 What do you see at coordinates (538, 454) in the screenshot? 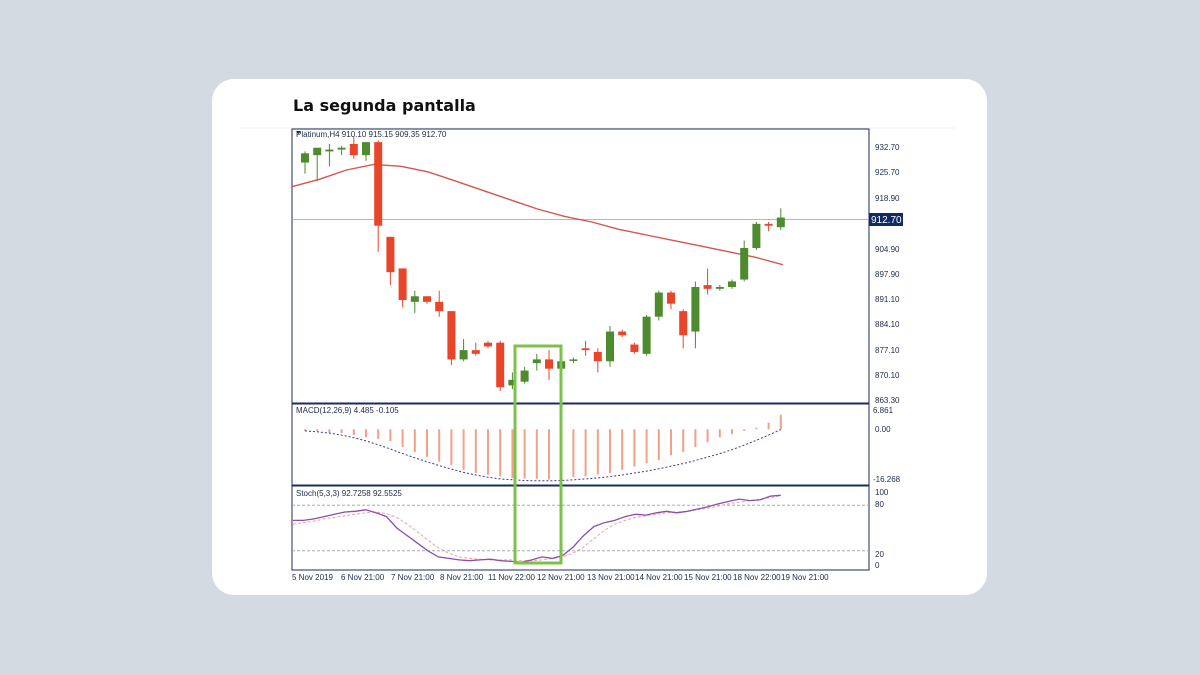
I see `highlight-box` at bounding box center [538, 454].